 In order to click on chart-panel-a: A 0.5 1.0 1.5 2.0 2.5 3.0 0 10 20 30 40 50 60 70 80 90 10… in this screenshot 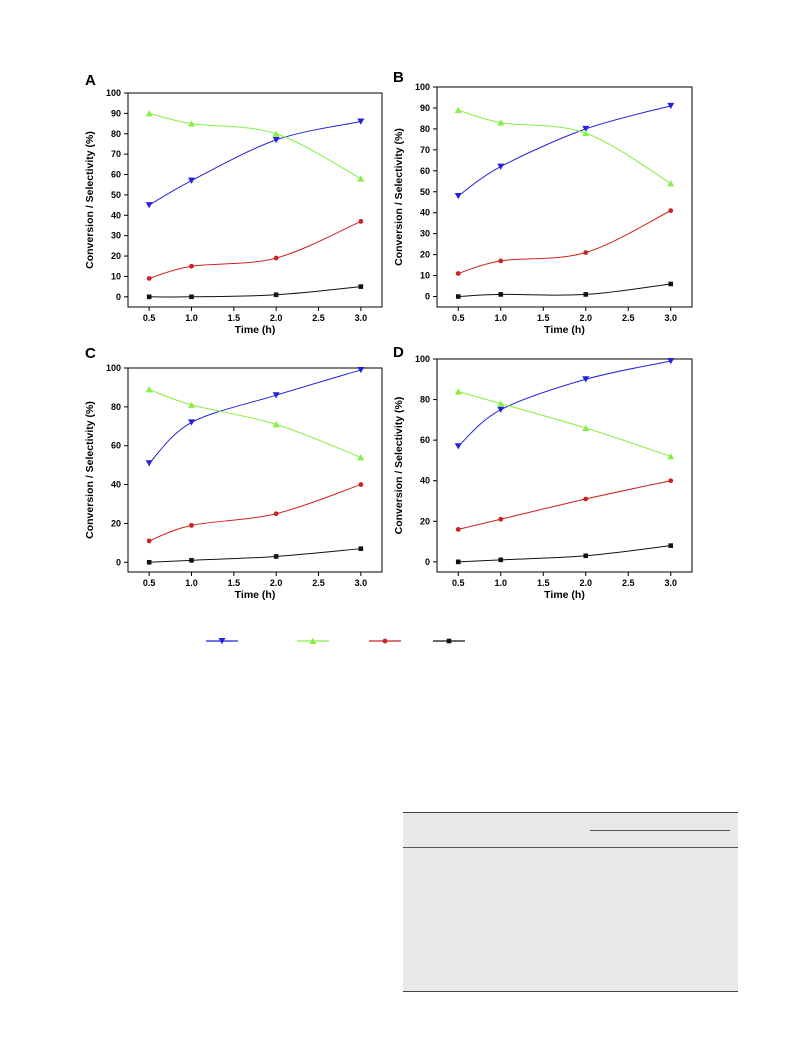, I will do `click(233, 204)`.